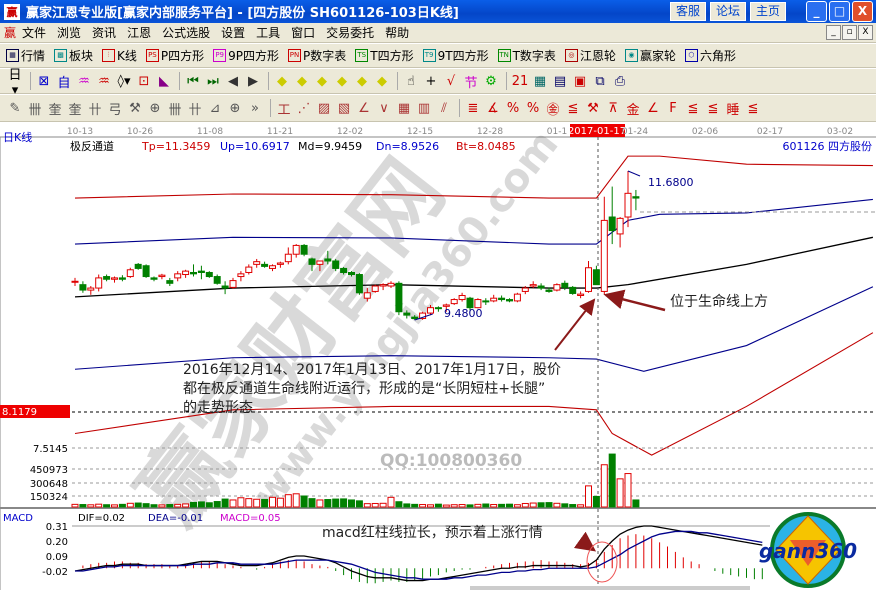  Describe the element at coordinates (95, 110) in the screenshot. I see `draw-tool-4-icon: 卄` at that location.